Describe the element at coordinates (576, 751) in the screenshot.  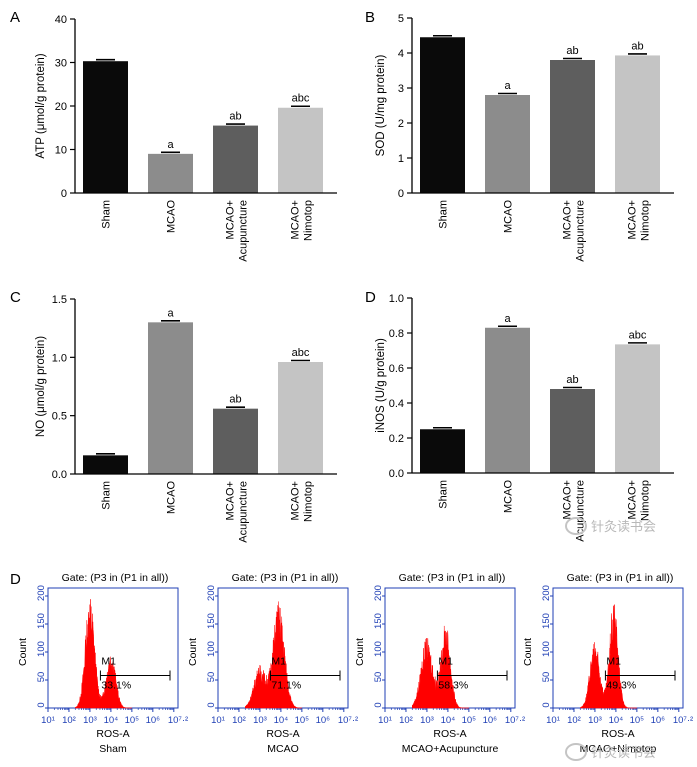
I see `wechat-logo-icon` at that location.